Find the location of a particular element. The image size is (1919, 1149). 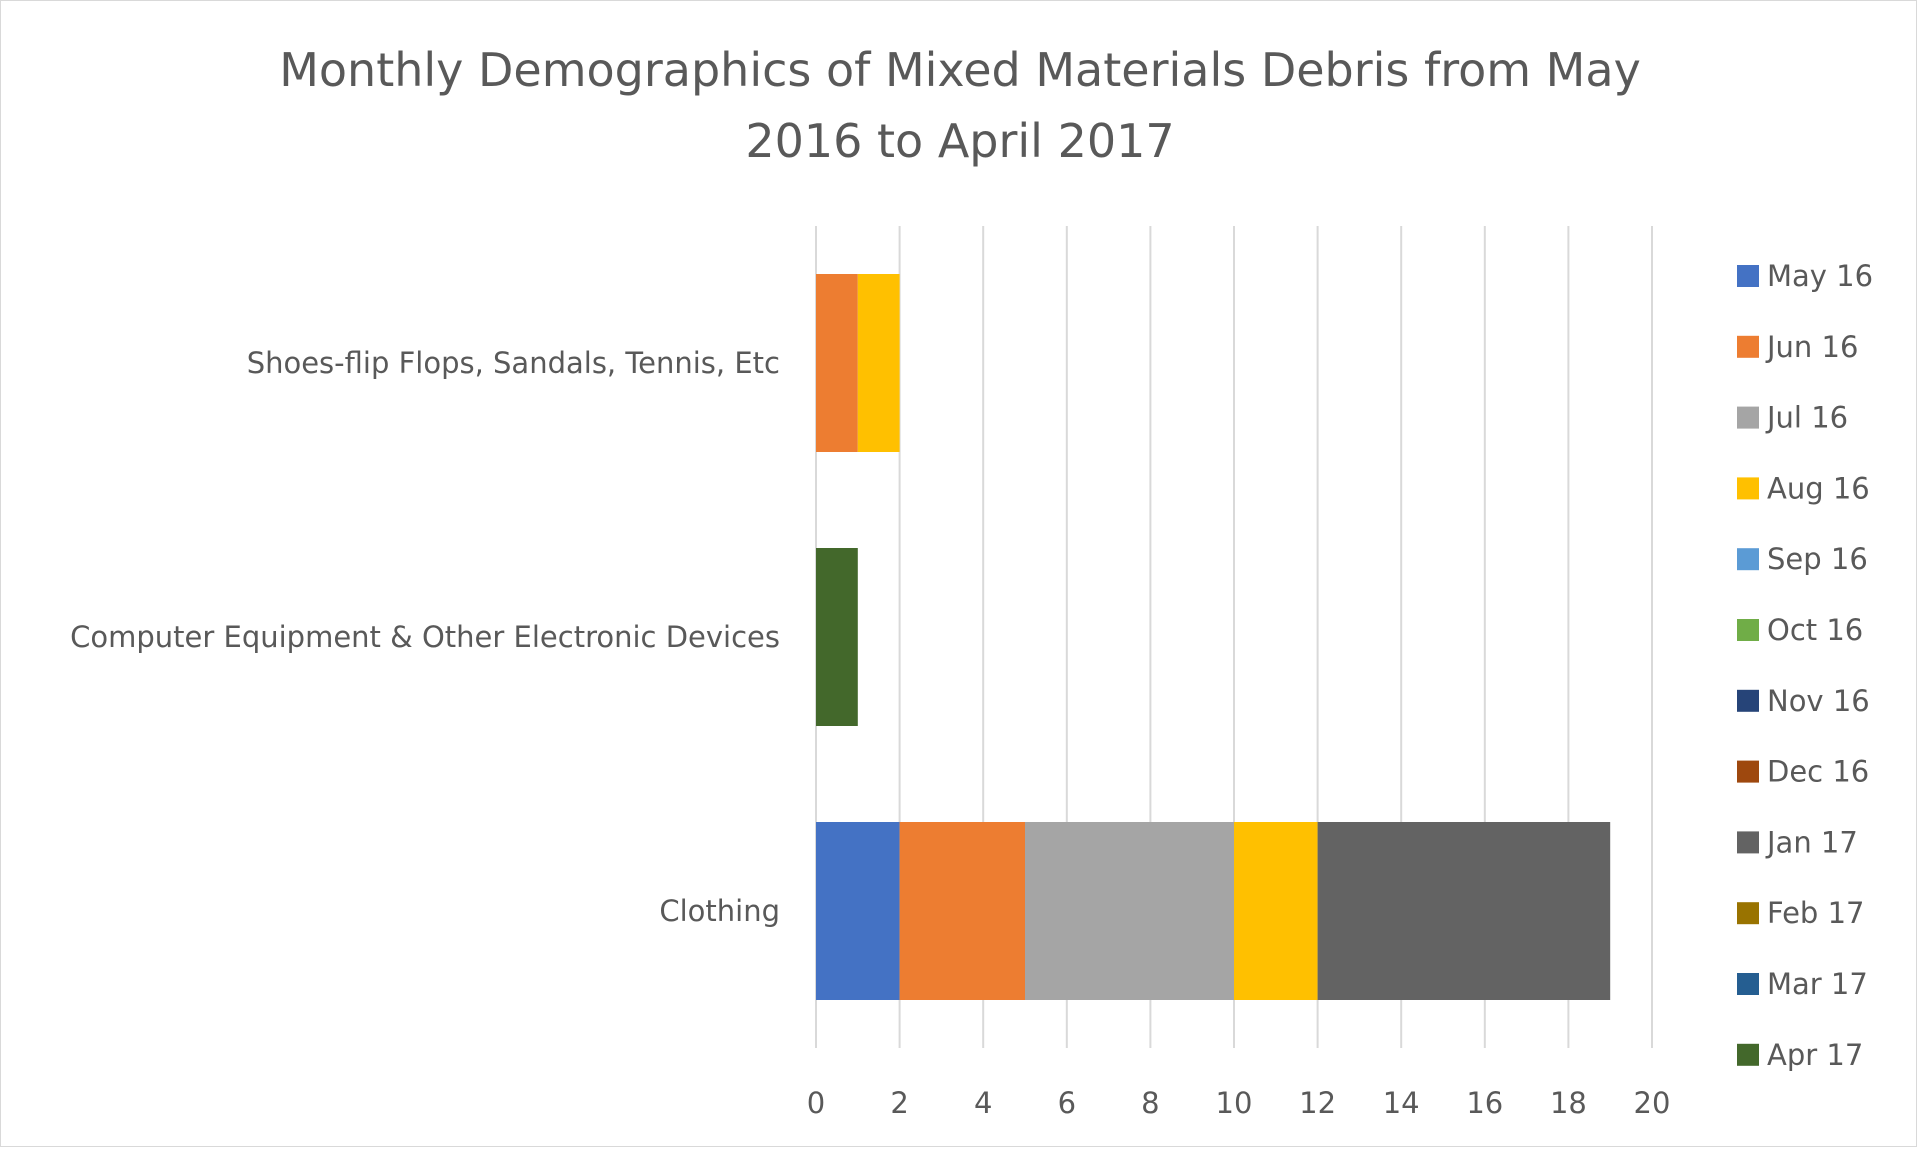

x-tick-label-6: 6 is located at coordinates (1067, 1103).